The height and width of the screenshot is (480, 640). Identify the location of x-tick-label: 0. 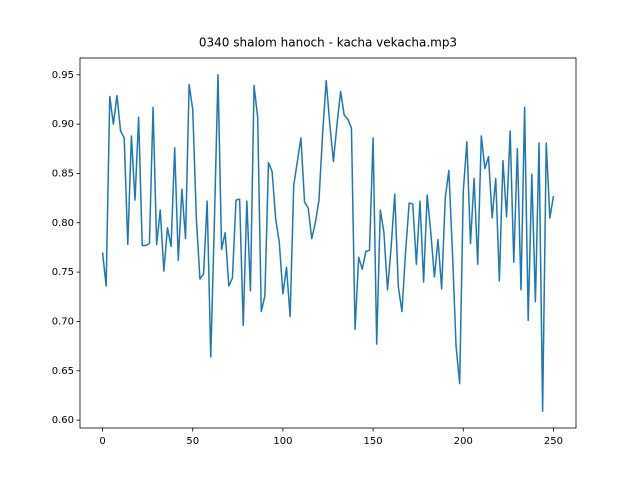
(102, 441).